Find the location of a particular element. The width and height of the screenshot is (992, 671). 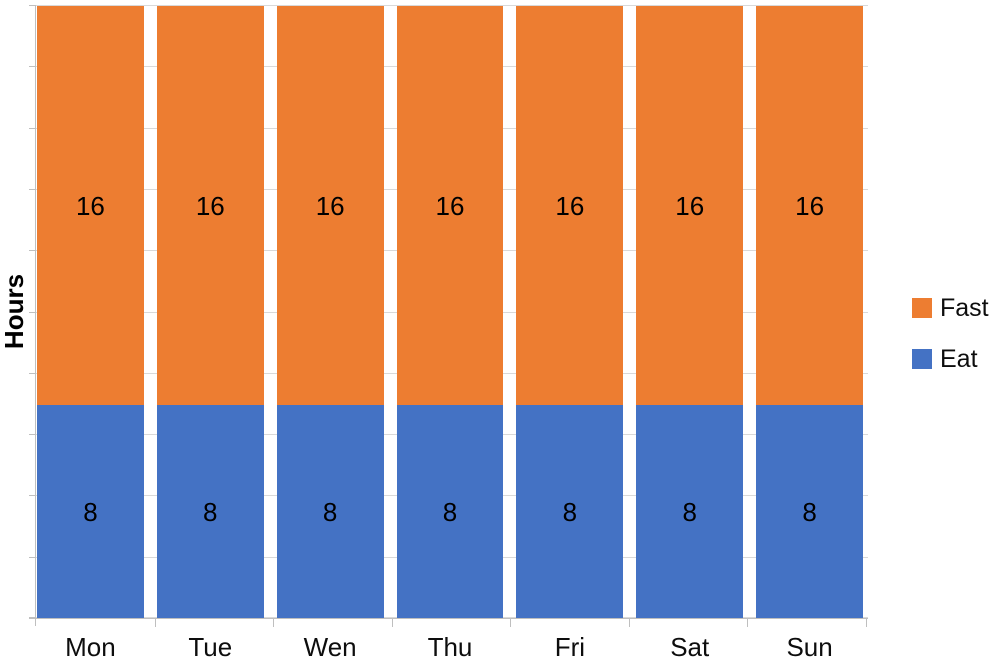

bar-column-wen: 16 8 is located at coordinates (330, 312).